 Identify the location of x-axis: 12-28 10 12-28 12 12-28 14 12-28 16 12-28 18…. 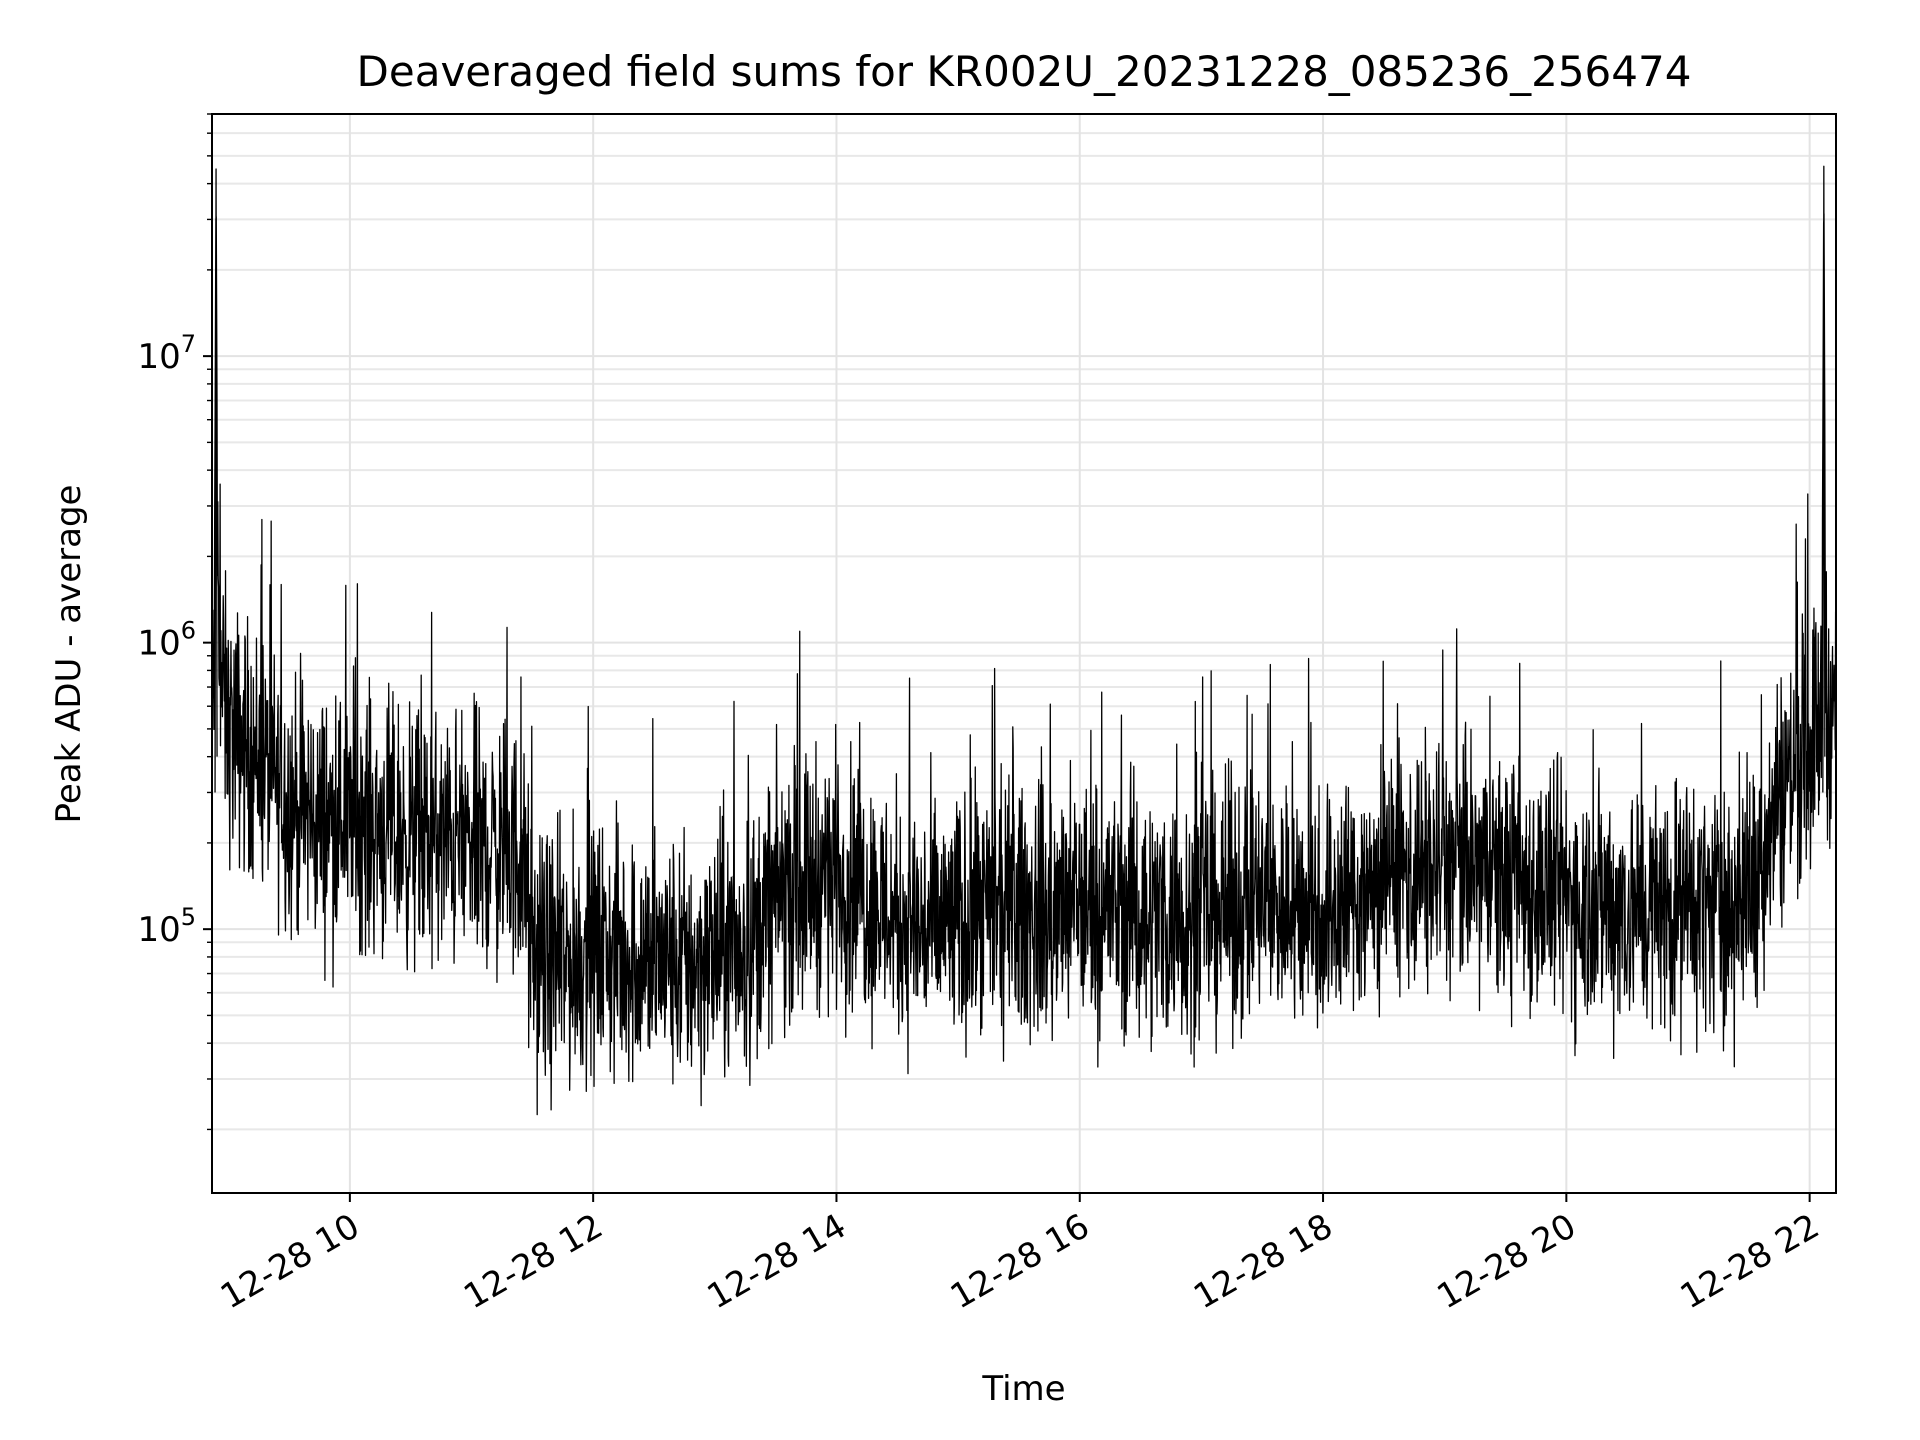
(1020, 1255).